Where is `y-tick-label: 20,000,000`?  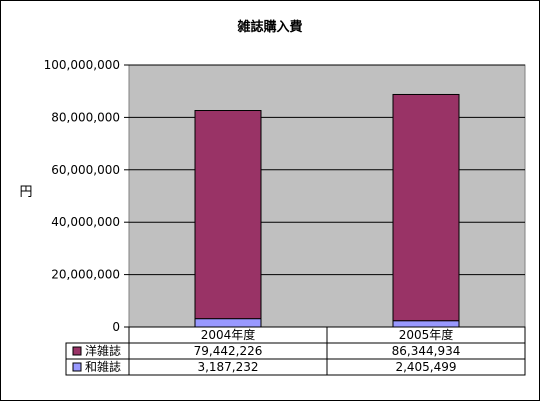
y-tick-label: 20,000,000 is located at coordinates (85, 275).